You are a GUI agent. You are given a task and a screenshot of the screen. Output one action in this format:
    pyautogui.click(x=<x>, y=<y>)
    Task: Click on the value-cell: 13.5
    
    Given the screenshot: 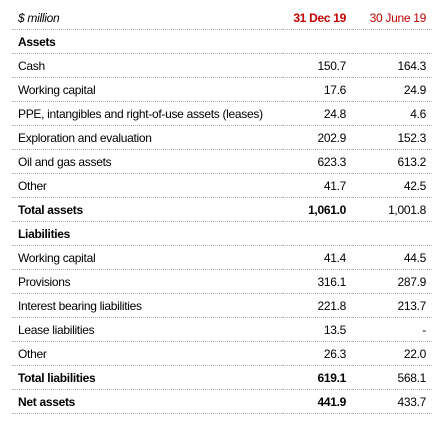 What is the action you would take?
    pyautogui.click(x=317, y=329)
    